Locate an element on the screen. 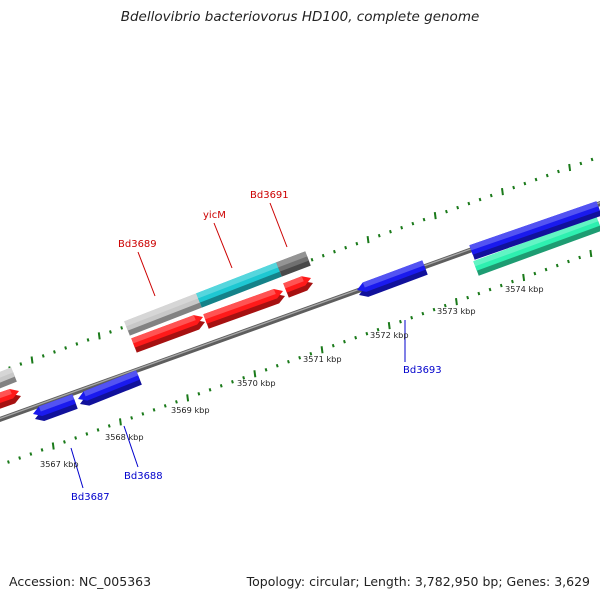 Image resolution: width=600 pixels, height=600 pixels. gene-right-blue is located at coordinates (534, 230).